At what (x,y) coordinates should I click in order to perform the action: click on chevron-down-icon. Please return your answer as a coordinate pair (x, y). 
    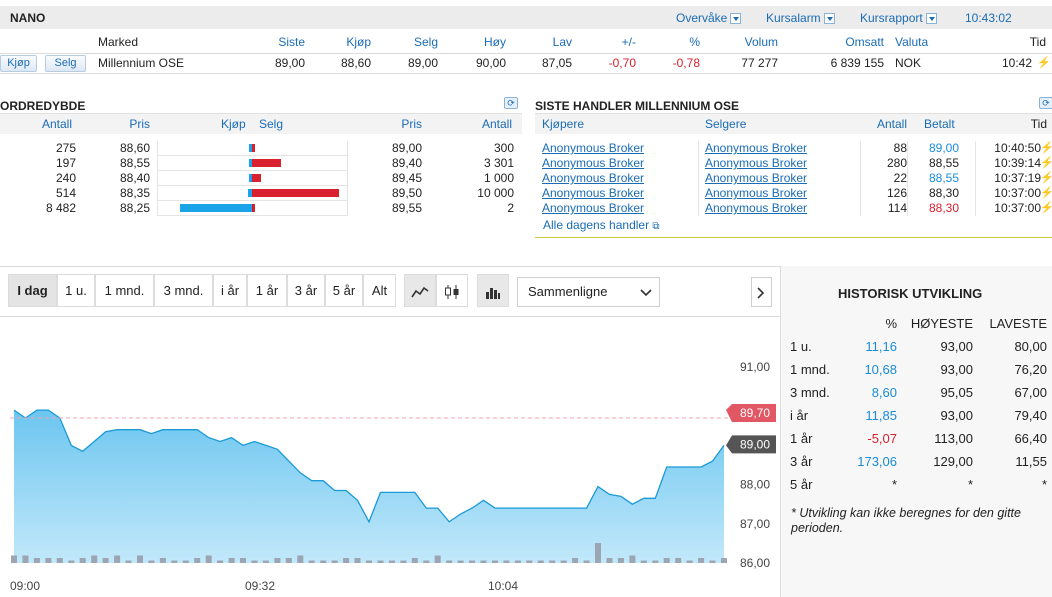
    Looking at the image, I should click on (829, 19).